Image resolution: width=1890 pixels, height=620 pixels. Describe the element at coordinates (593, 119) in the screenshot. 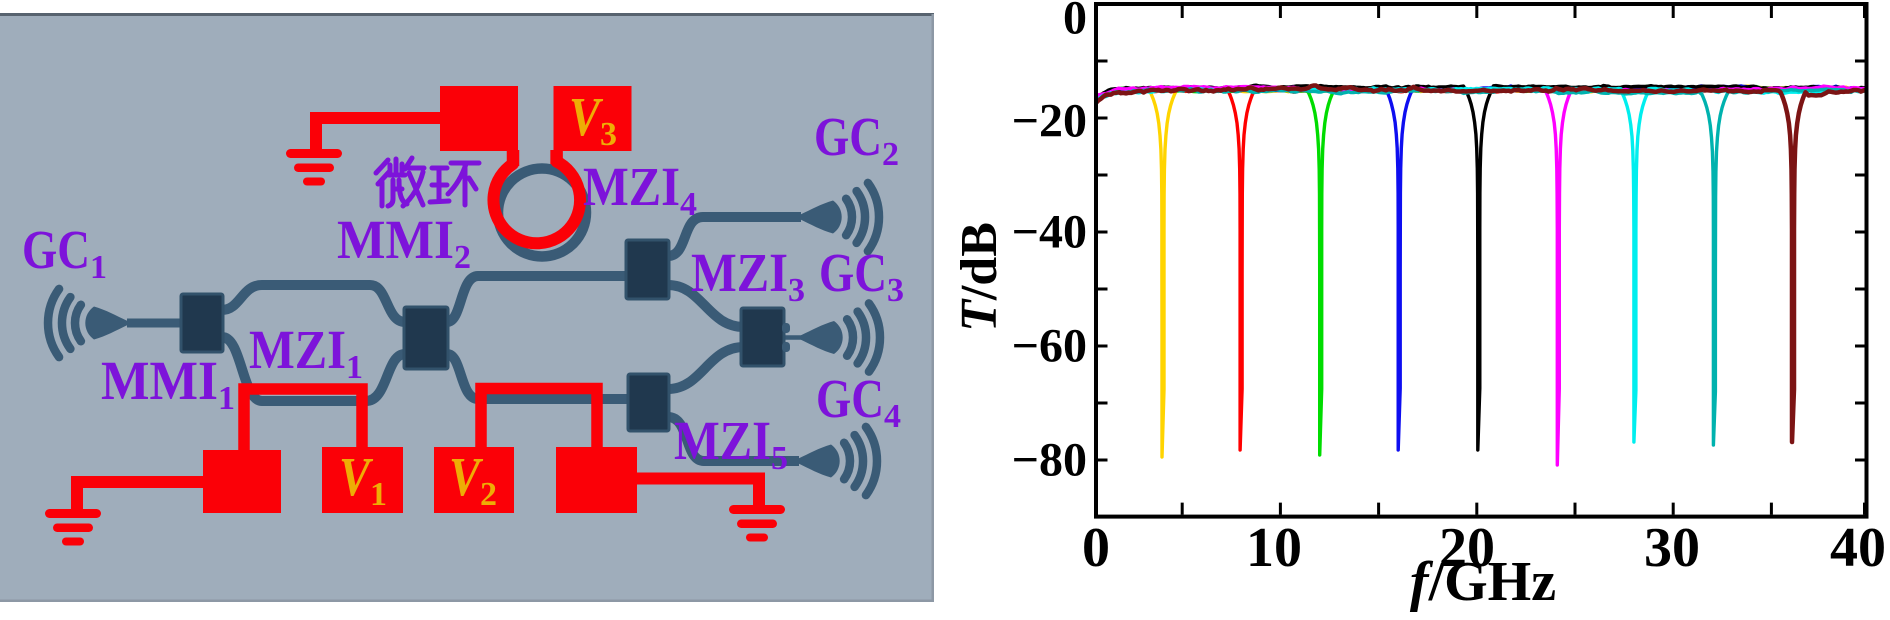

I see `svg-text: V3` at that location.